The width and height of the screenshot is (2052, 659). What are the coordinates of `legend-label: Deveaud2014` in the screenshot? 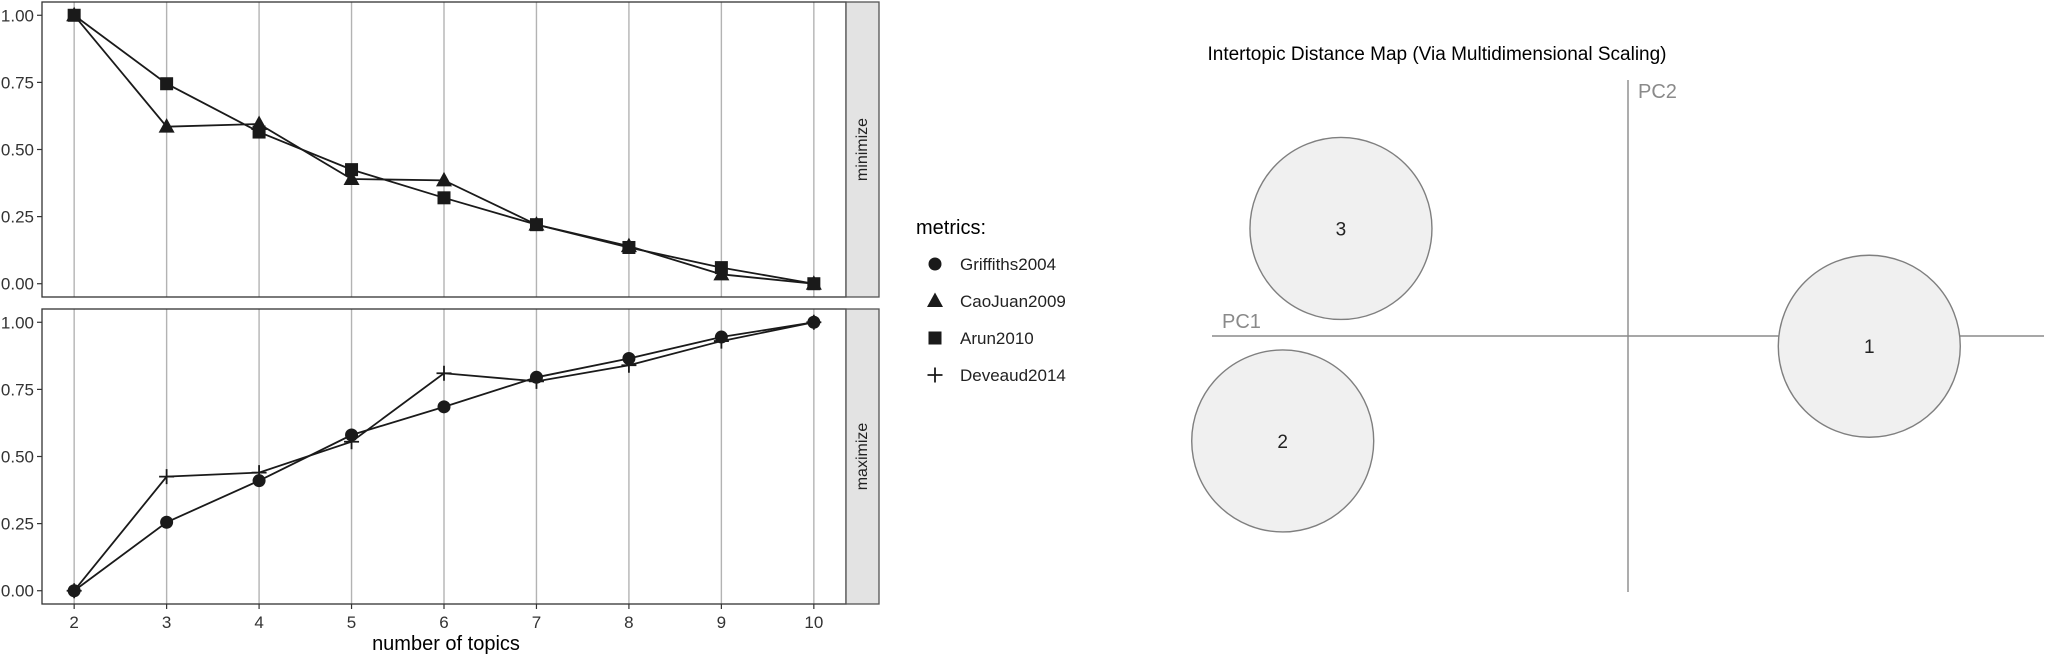 It's located at (1013, 375).